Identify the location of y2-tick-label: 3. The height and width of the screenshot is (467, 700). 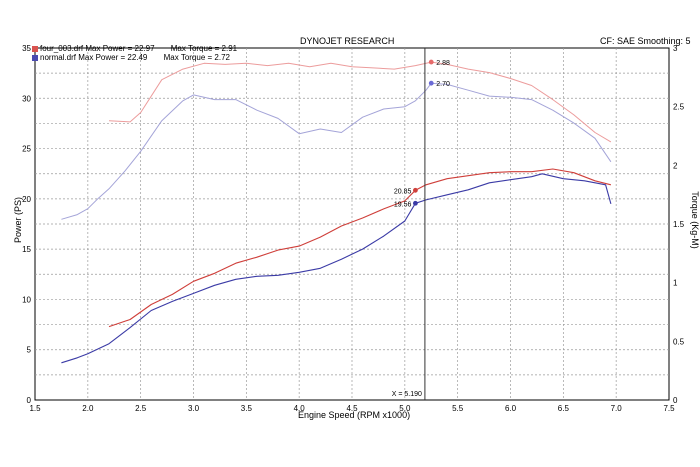
(675, 48).